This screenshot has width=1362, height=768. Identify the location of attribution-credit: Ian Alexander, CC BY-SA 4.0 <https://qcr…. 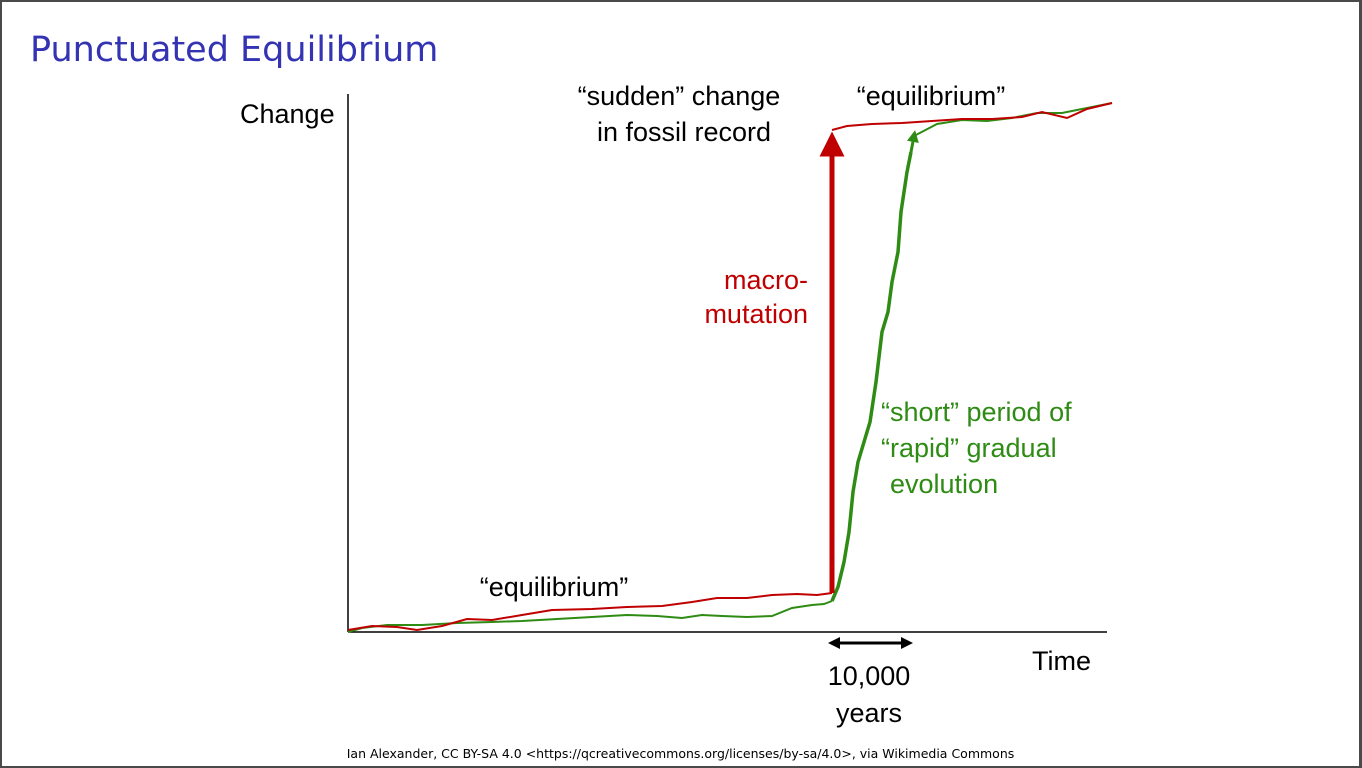
(680, 753).